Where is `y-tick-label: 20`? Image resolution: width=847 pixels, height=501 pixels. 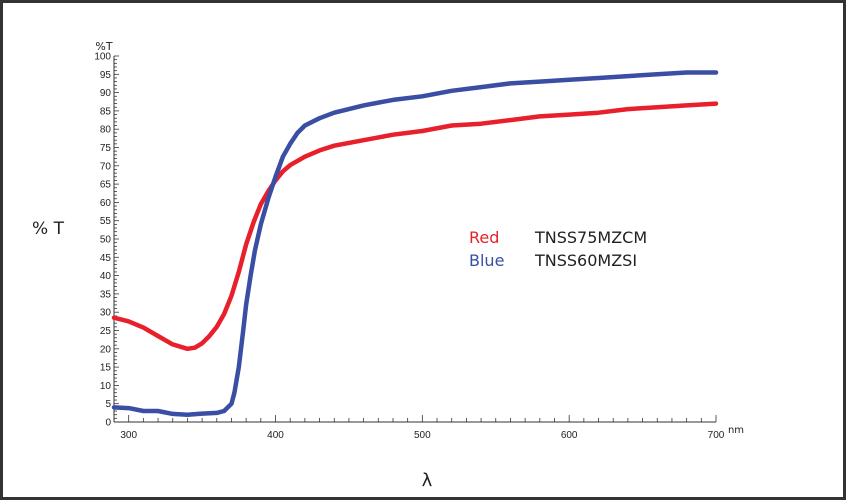 y-tick-label: 20 is located at coordinates (106, 349).